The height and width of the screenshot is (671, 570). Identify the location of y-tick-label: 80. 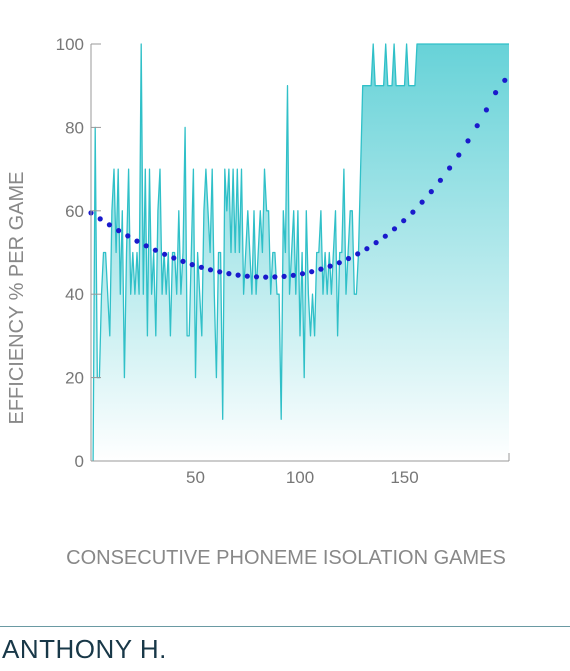
(74, 127).